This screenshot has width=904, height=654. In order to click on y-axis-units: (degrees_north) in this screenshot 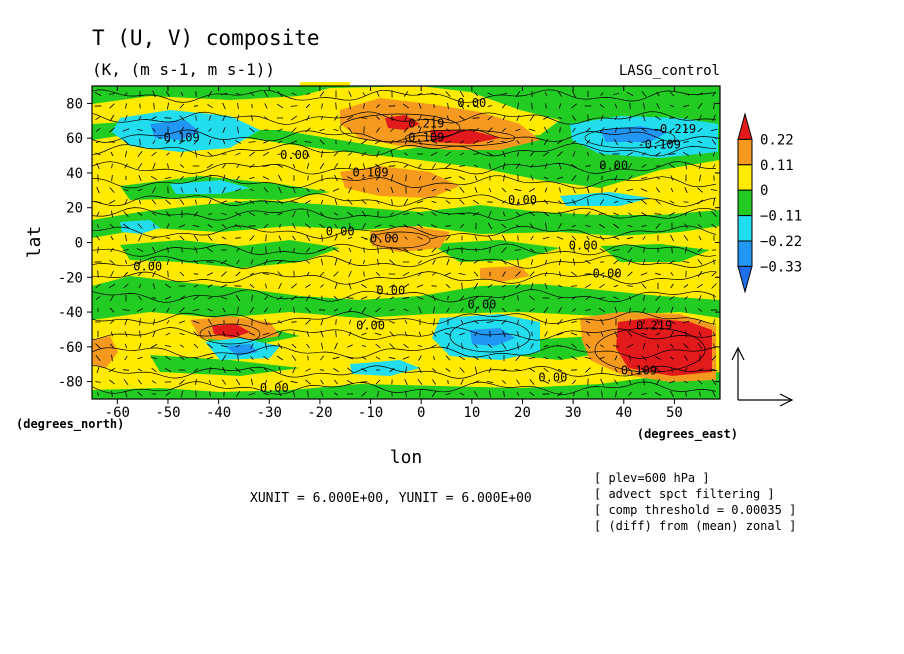, I will do `click(70, 424)`.